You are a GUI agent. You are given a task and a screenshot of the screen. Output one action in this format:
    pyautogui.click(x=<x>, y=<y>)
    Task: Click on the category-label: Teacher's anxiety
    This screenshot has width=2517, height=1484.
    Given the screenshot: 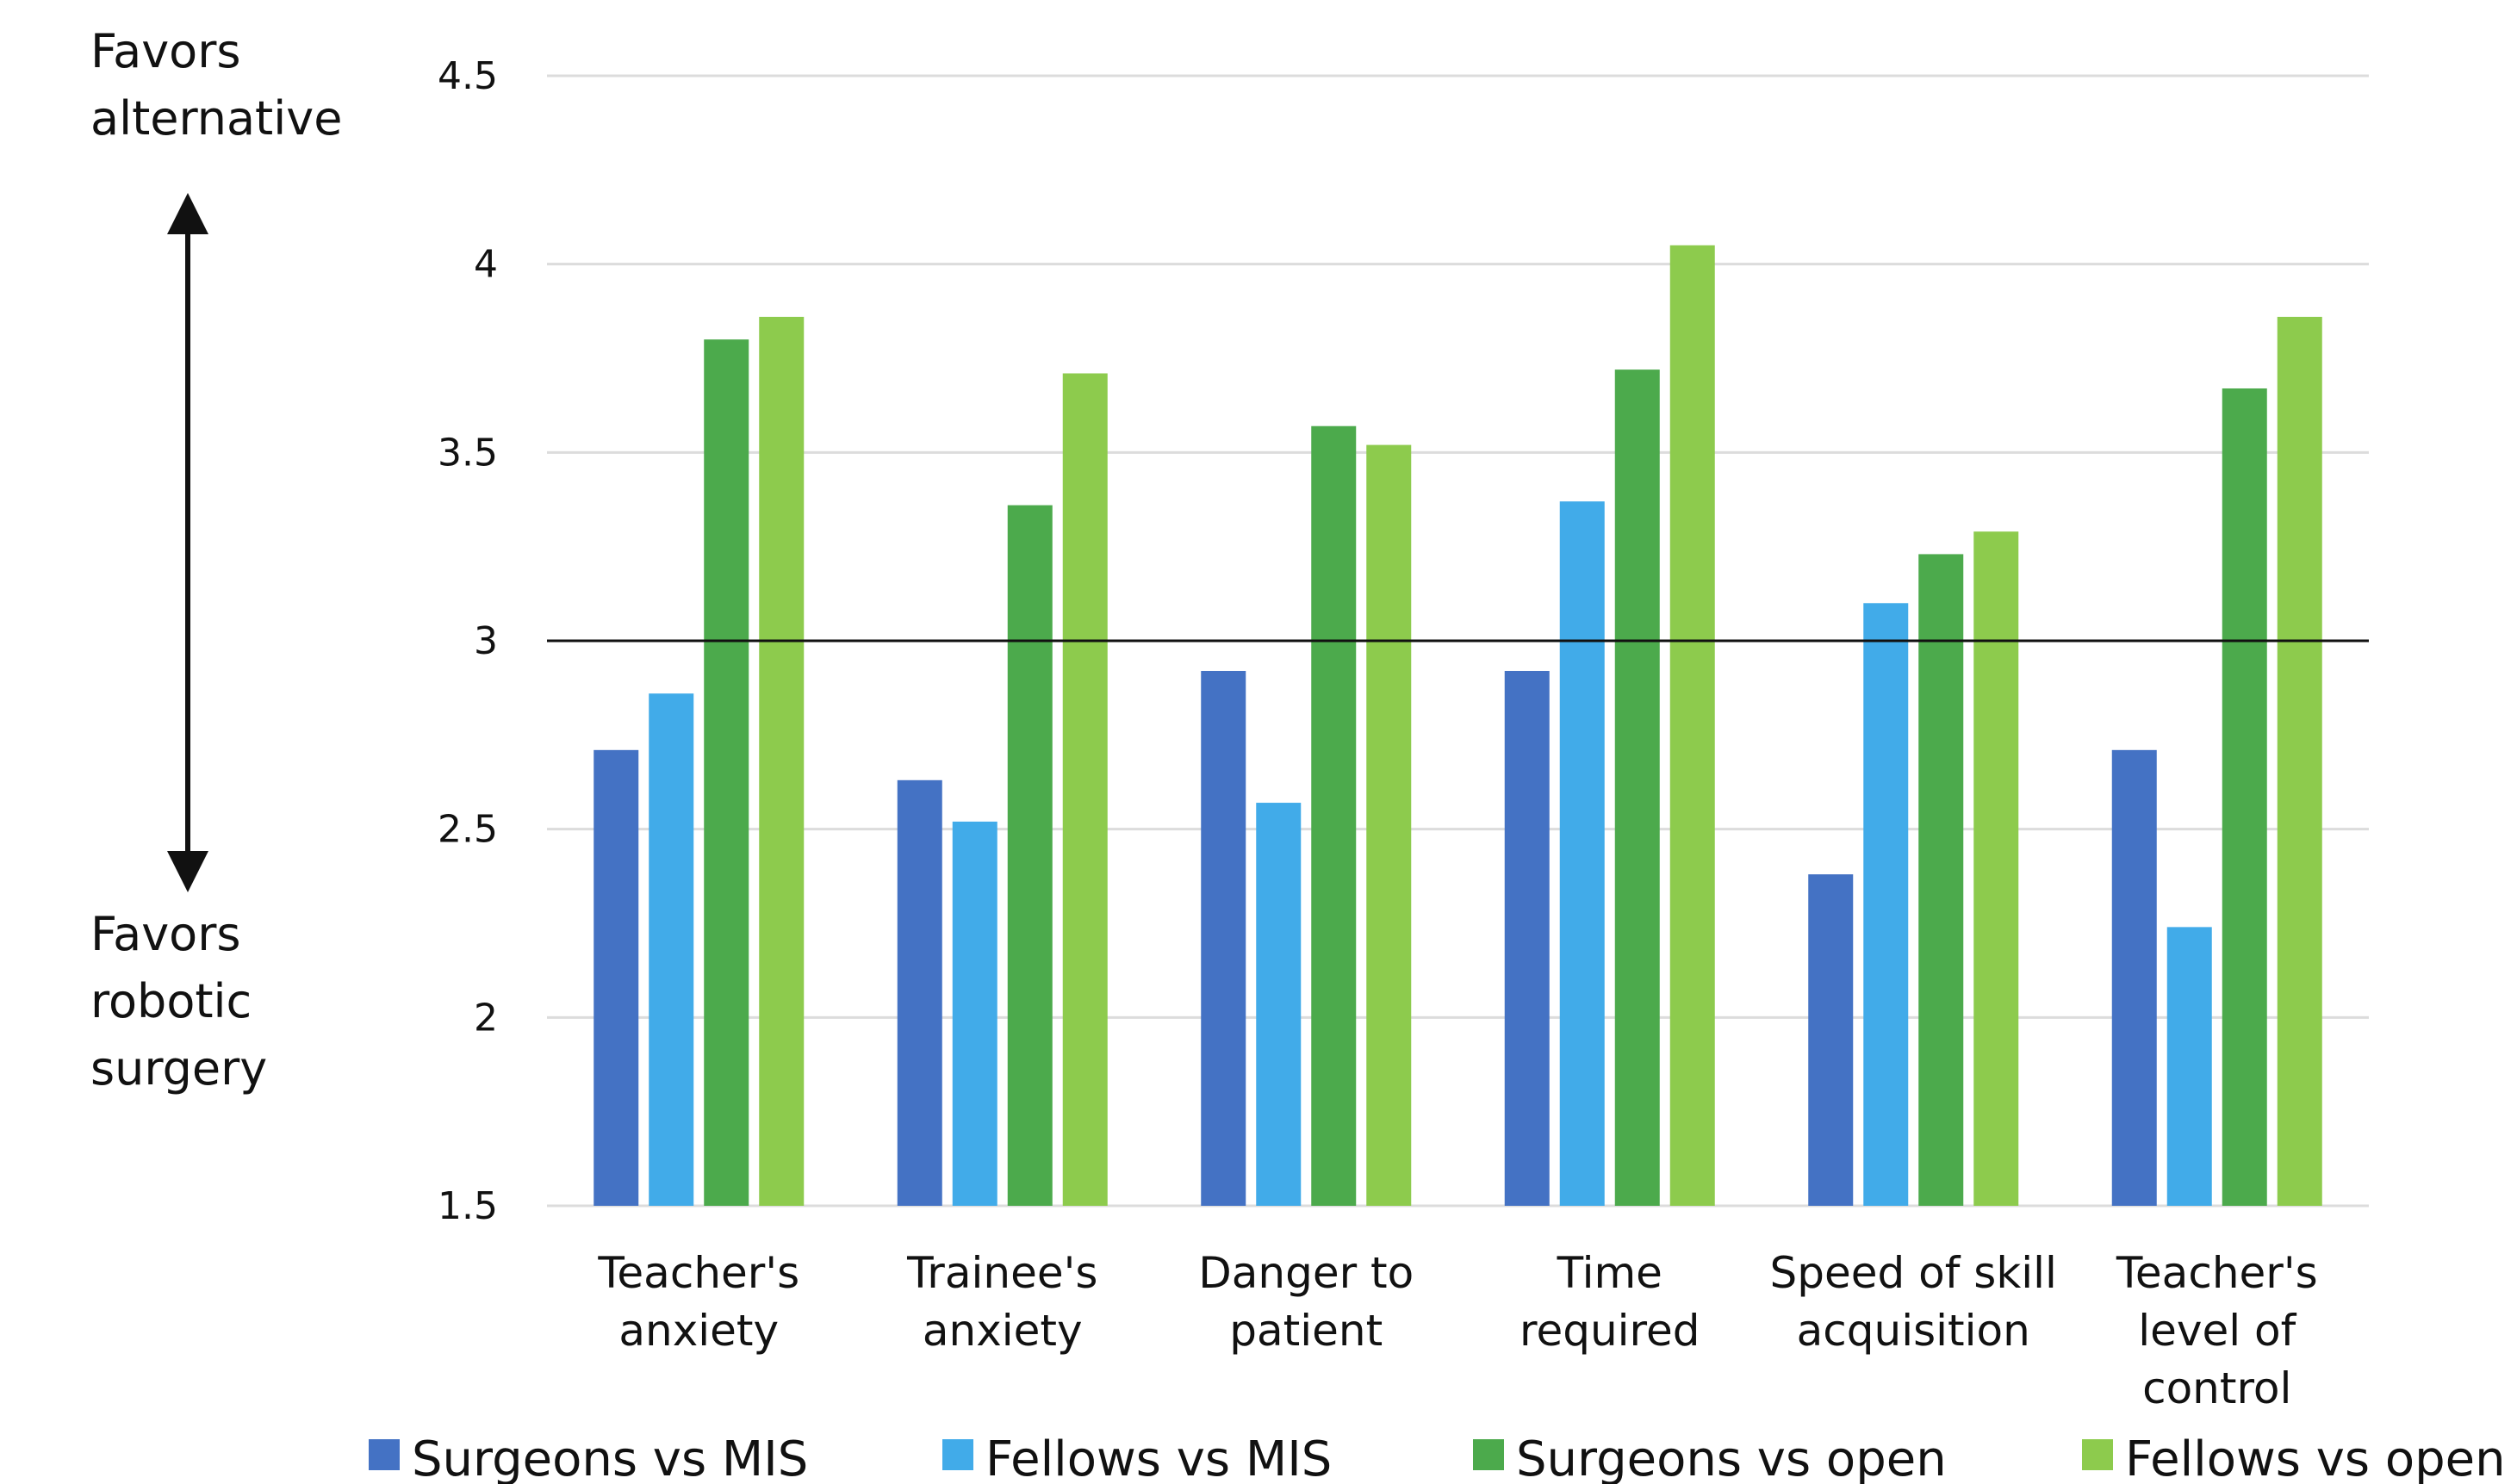 What is the action you would take?
    pyautogui.click(x=698, y=1302)
    